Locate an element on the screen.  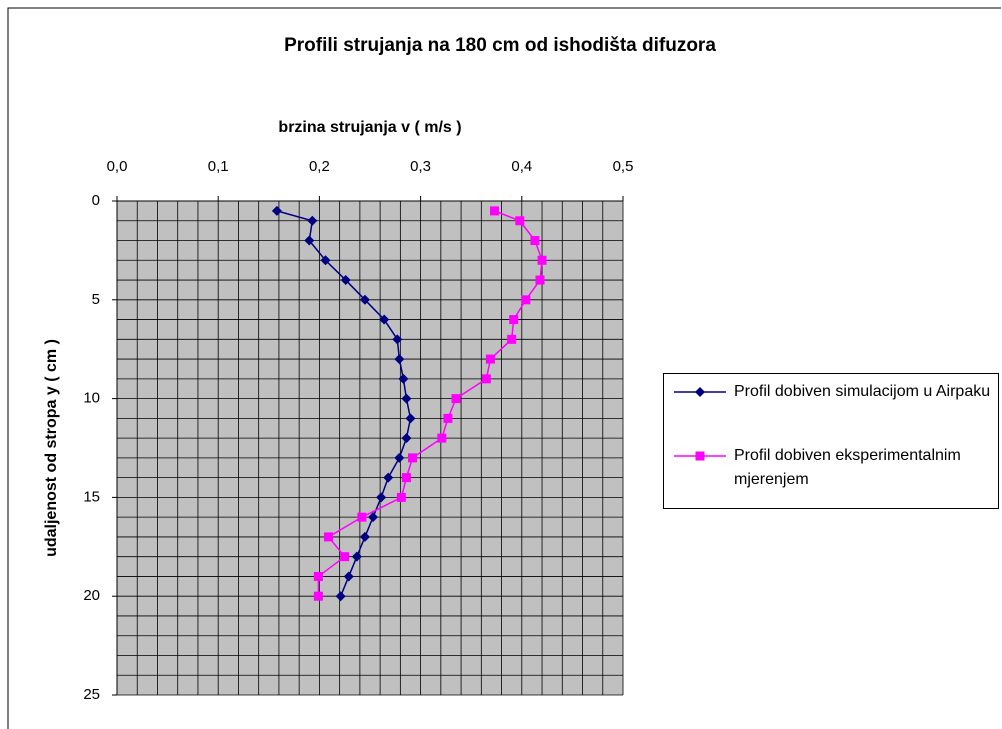
x-tick-label: 0,2 is located at coordinates (319, 166).